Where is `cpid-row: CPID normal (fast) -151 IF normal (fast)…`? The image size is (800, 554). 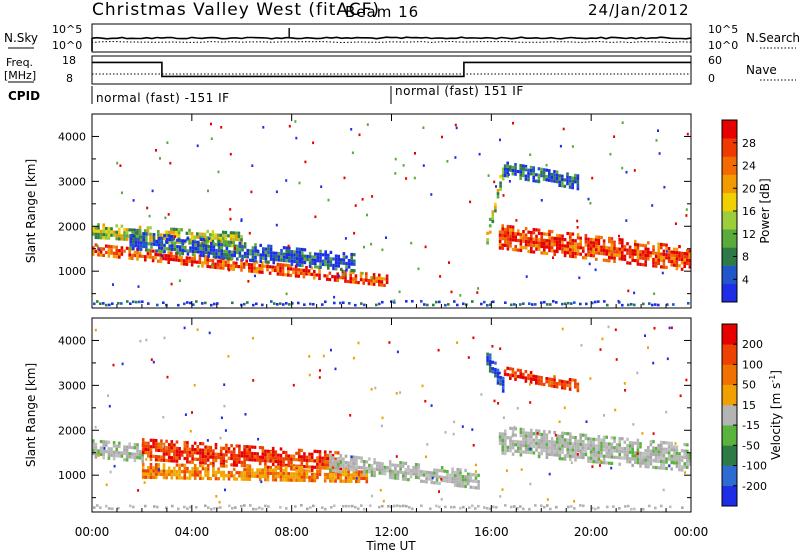
cpid-row: CPID normal (fast) -151 IF normal (fast)… is located at coordinates (265, 94).